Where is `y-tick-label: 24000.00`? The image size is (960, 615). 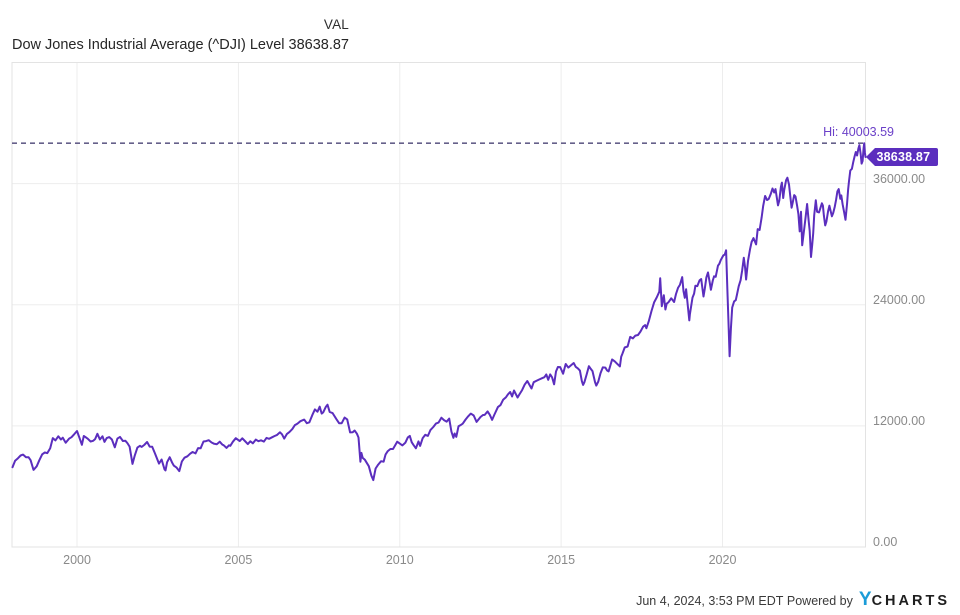 y-tick-label: 24000.00 is located at coordinates (899, 299).